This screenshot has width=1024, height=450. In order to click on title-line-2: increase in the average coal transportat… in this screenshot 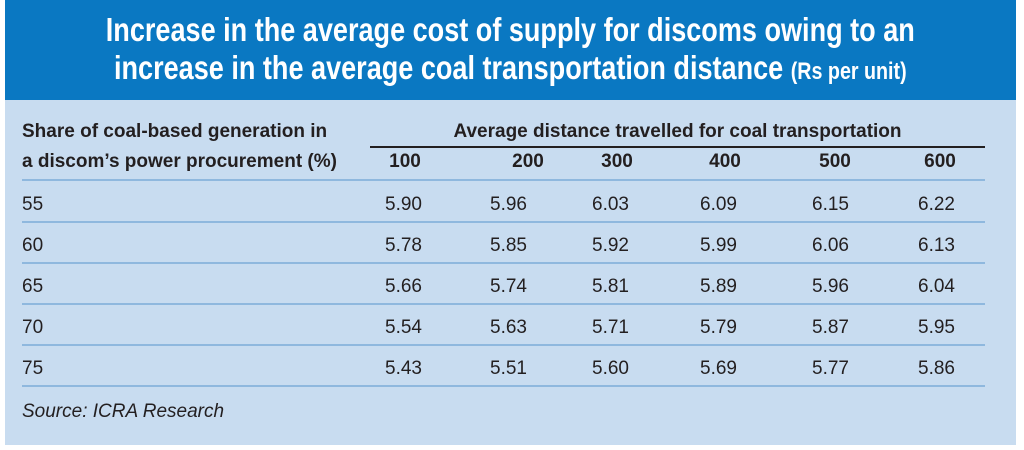, I will do `click(510, 70)`.